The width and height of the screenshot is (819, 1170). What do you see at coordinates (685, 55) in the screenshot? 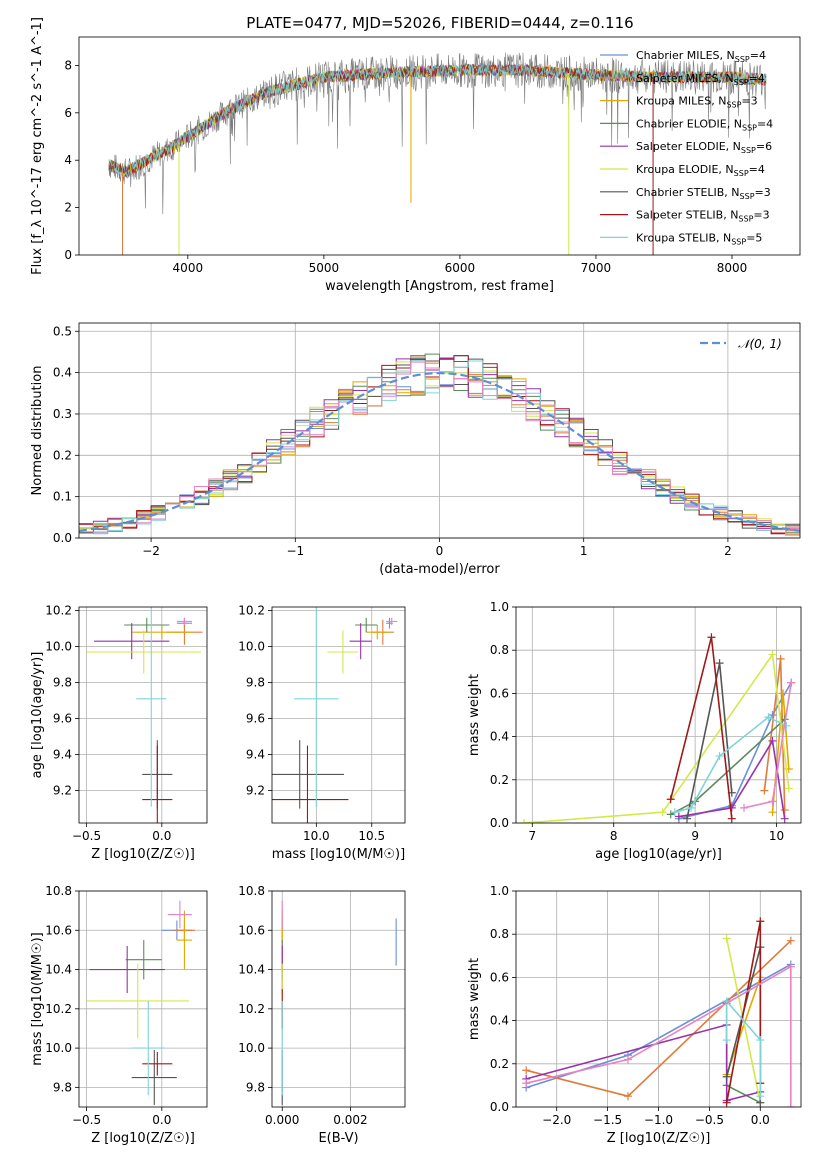
I see `legend-main: Chabrier MILES, N` at bounding box center [685, 55].